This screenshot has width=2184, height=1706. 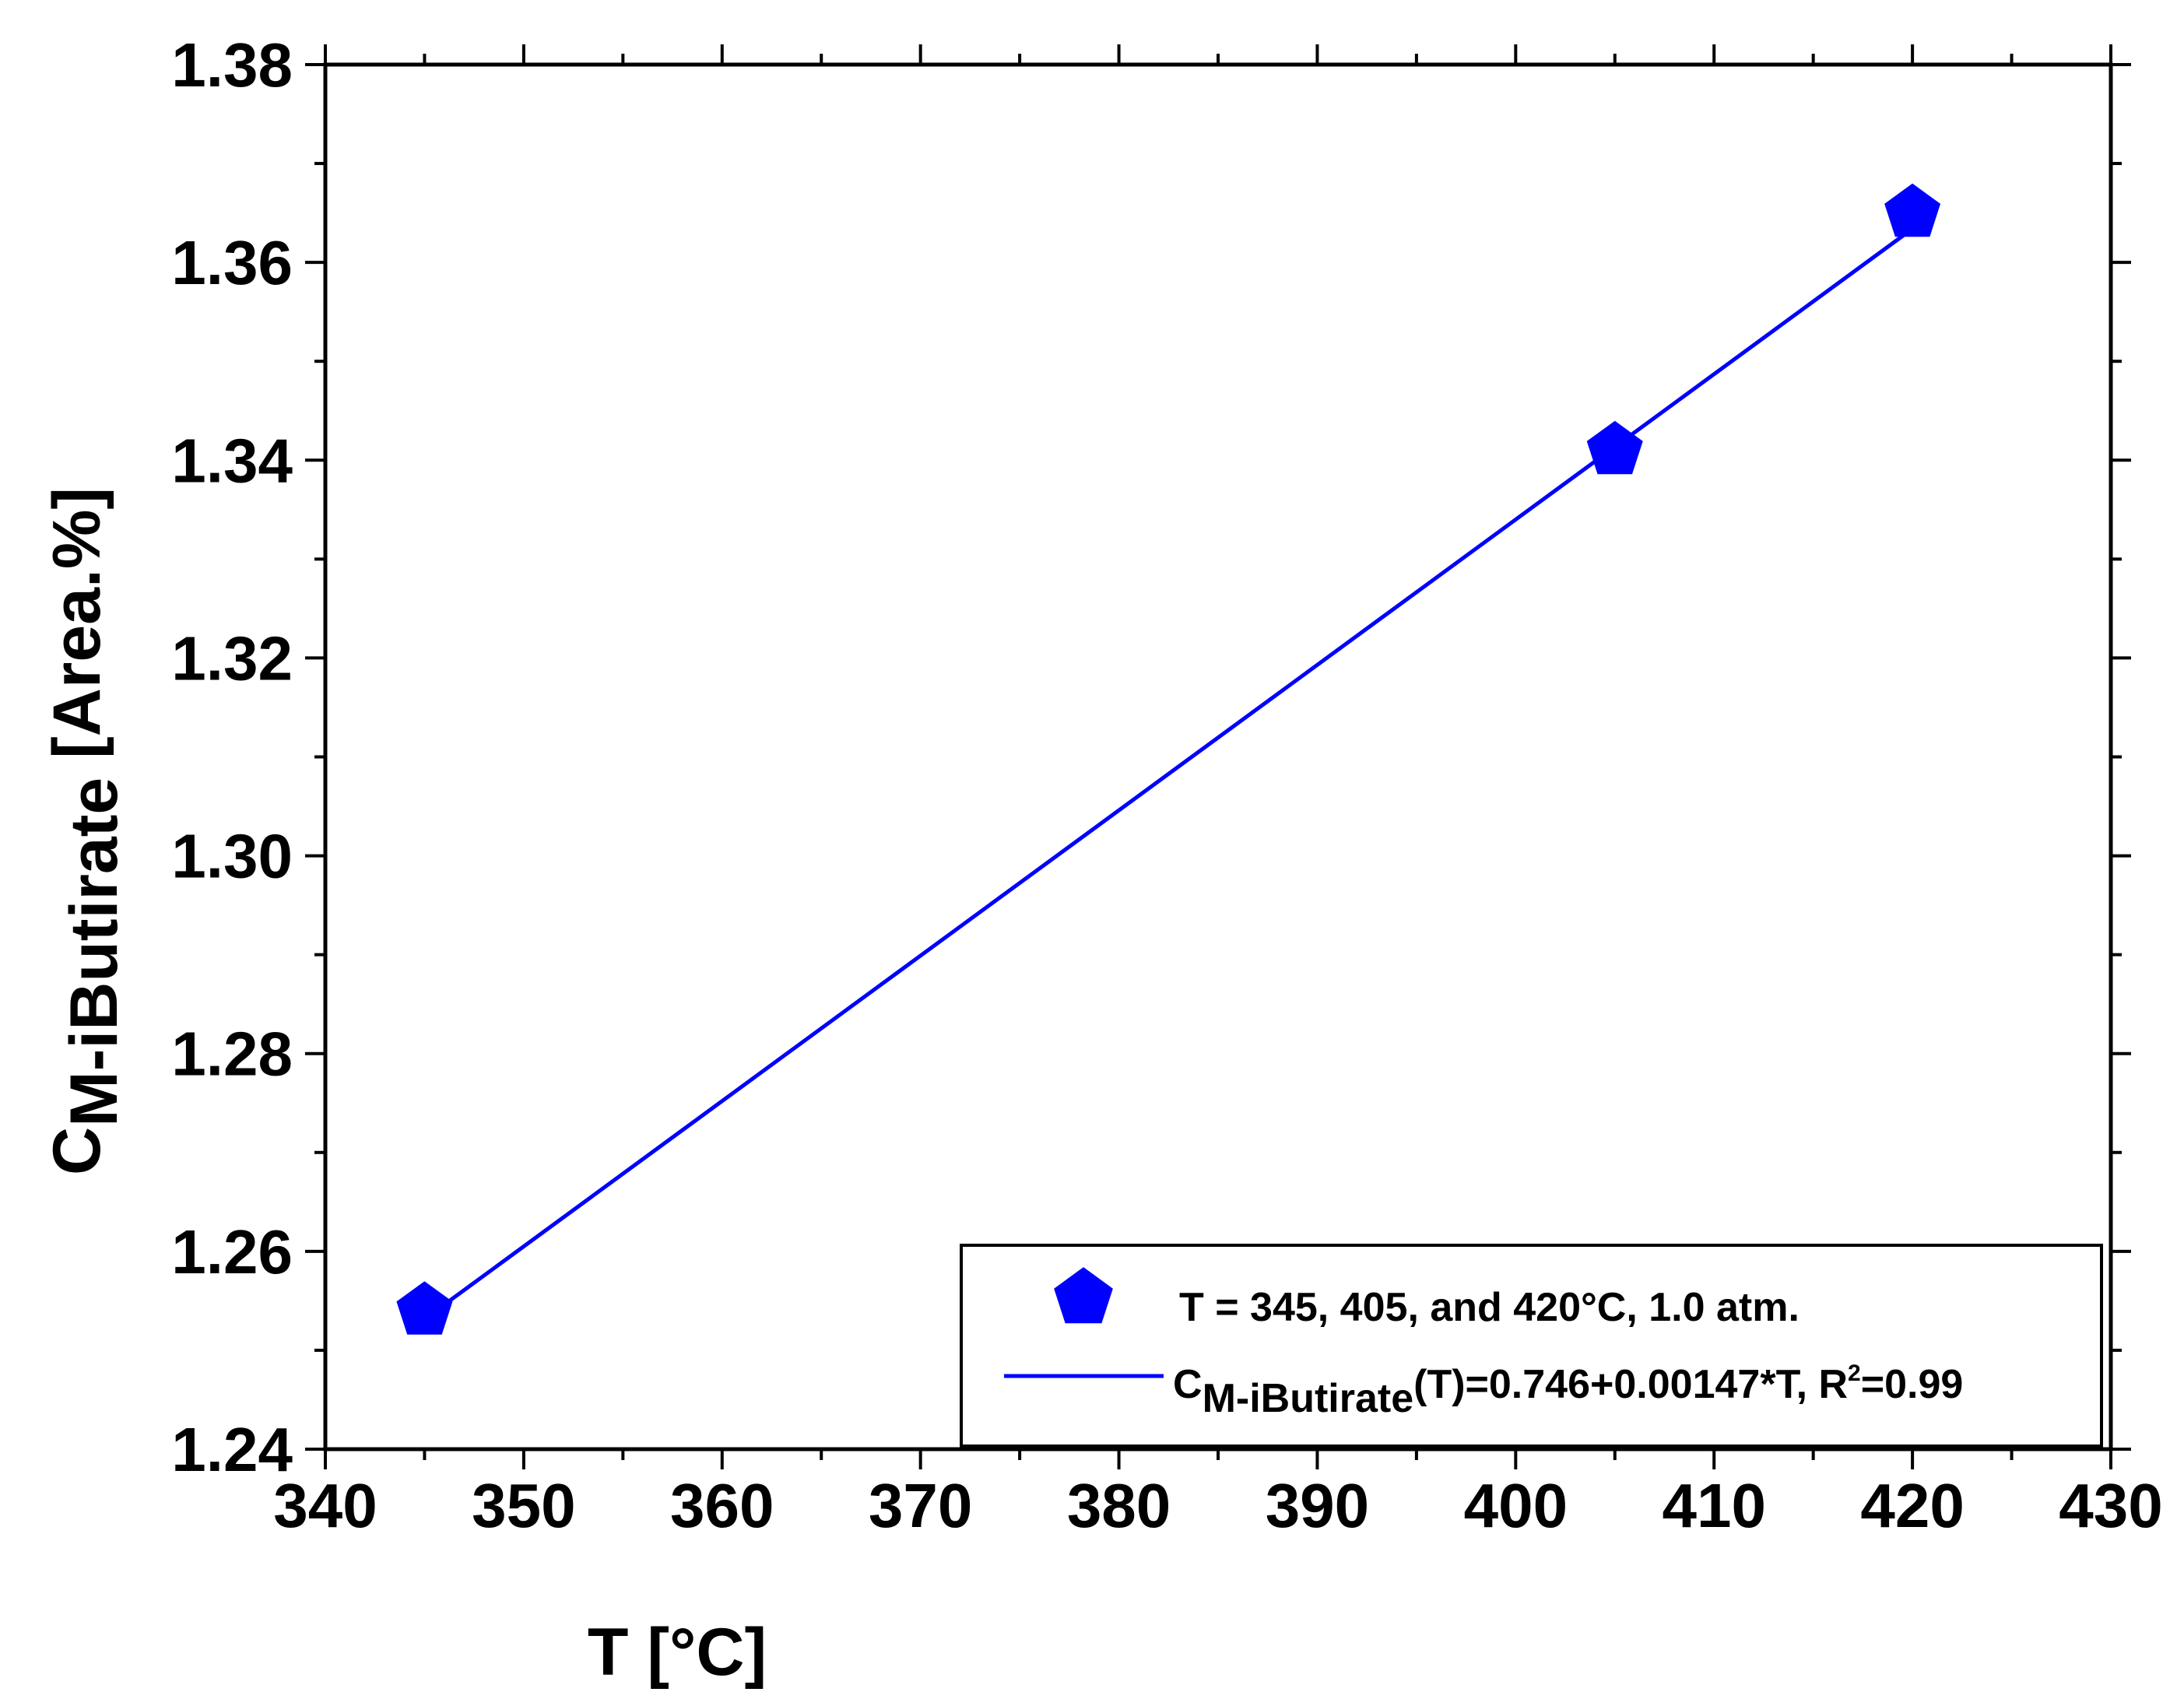 What do you see at coordinates (1308, 1398) in the screenshot?
I see `legend-fit-subscript: M-iButirate` at bounding box center [1308, 1398].